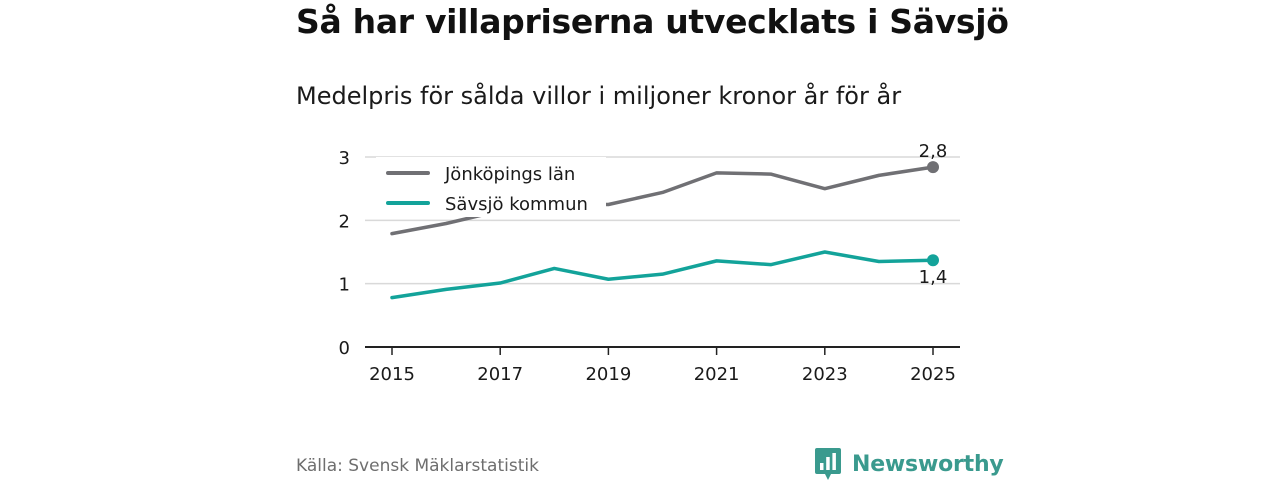  I want to click on x-tick-label: 2023, so click(825, 374).